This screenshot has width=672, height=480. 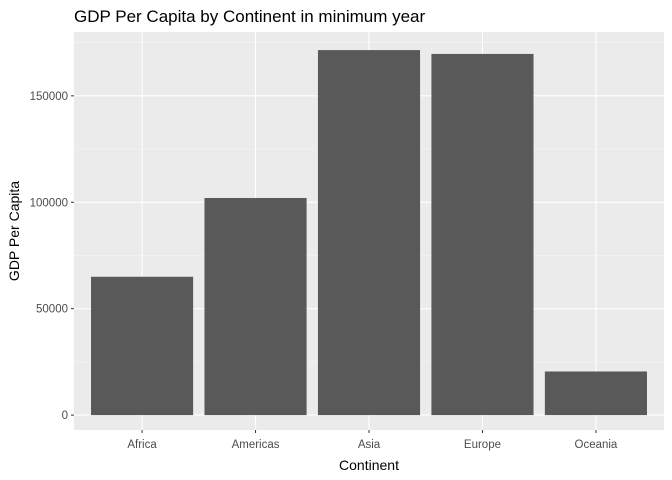 I want to click on x-tick-label: Asia, so click(x=369, y=445).